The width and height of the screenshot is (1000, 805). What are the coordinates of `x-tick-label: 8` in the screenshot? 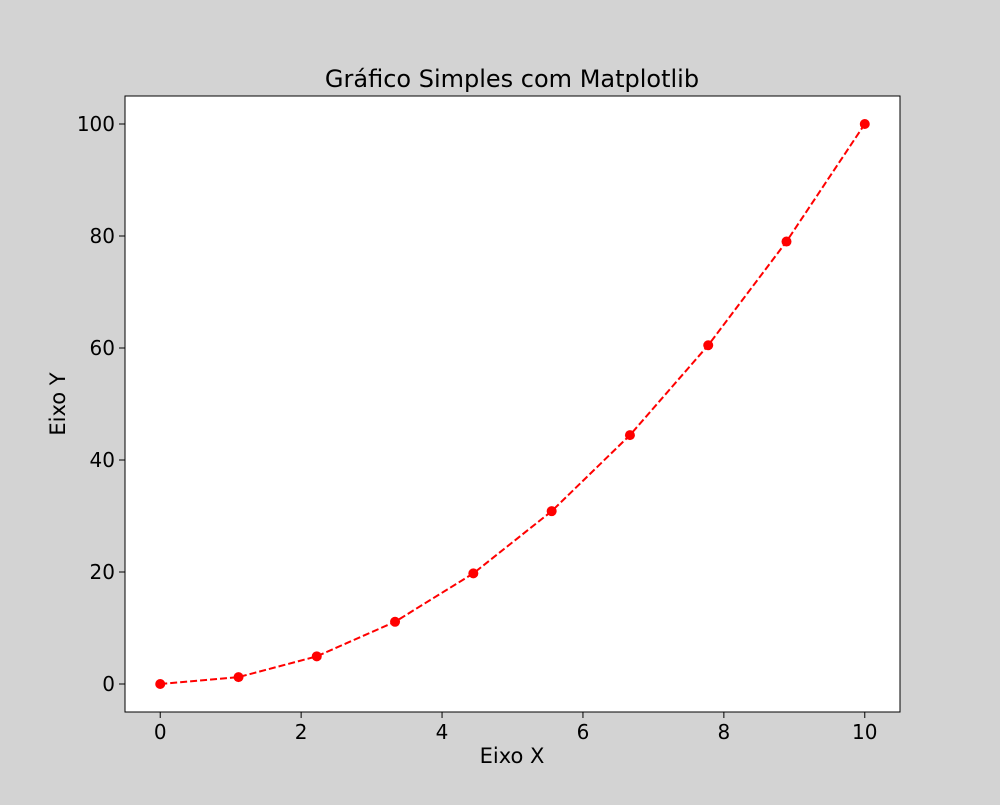 It's located at (723, 732).